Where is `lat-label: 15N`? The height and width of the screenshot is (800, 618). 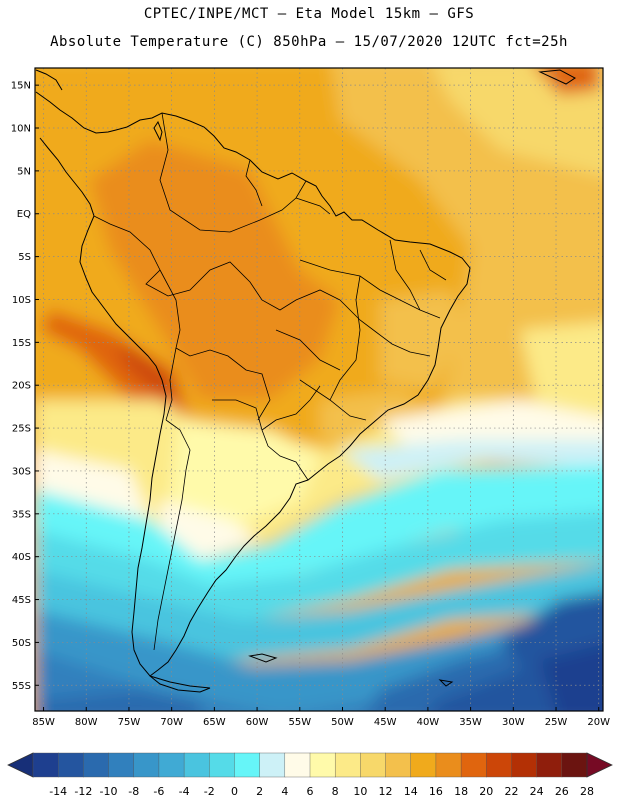 lat-label: 15N is located at coordinates (21, 86).